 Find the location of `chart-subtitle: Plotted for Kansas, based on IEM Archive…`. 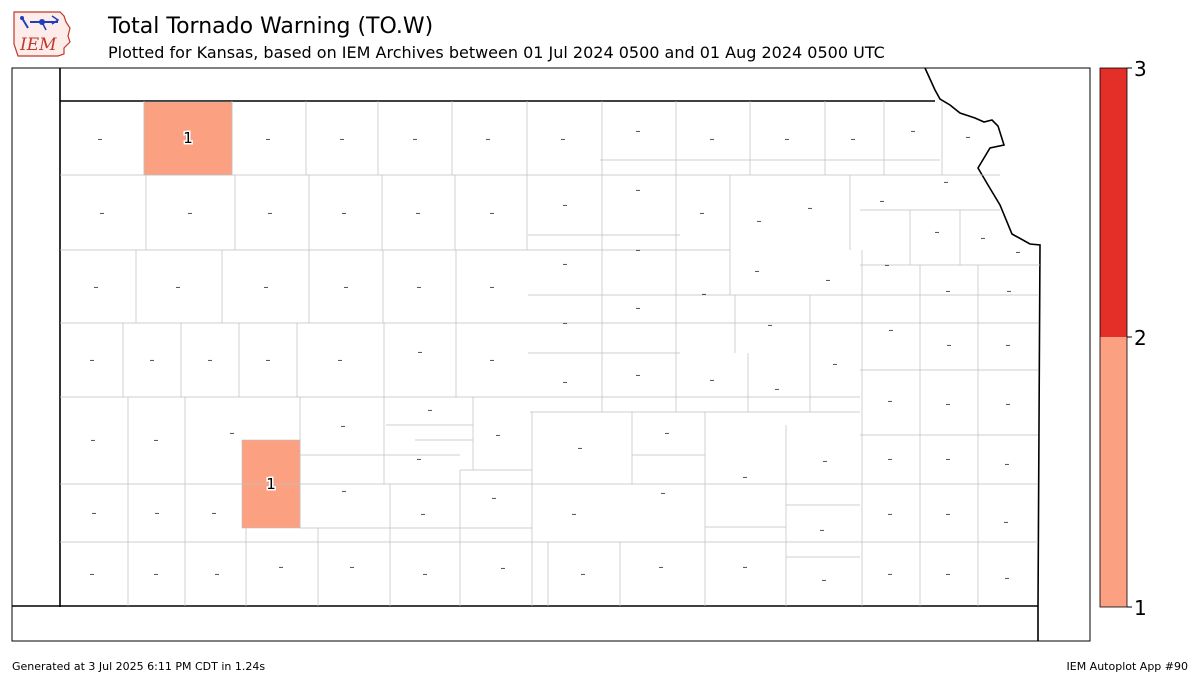

chart-subtitle: Plotted for Kansas, based on IEM Archive… is located at coordinates (496, 52).